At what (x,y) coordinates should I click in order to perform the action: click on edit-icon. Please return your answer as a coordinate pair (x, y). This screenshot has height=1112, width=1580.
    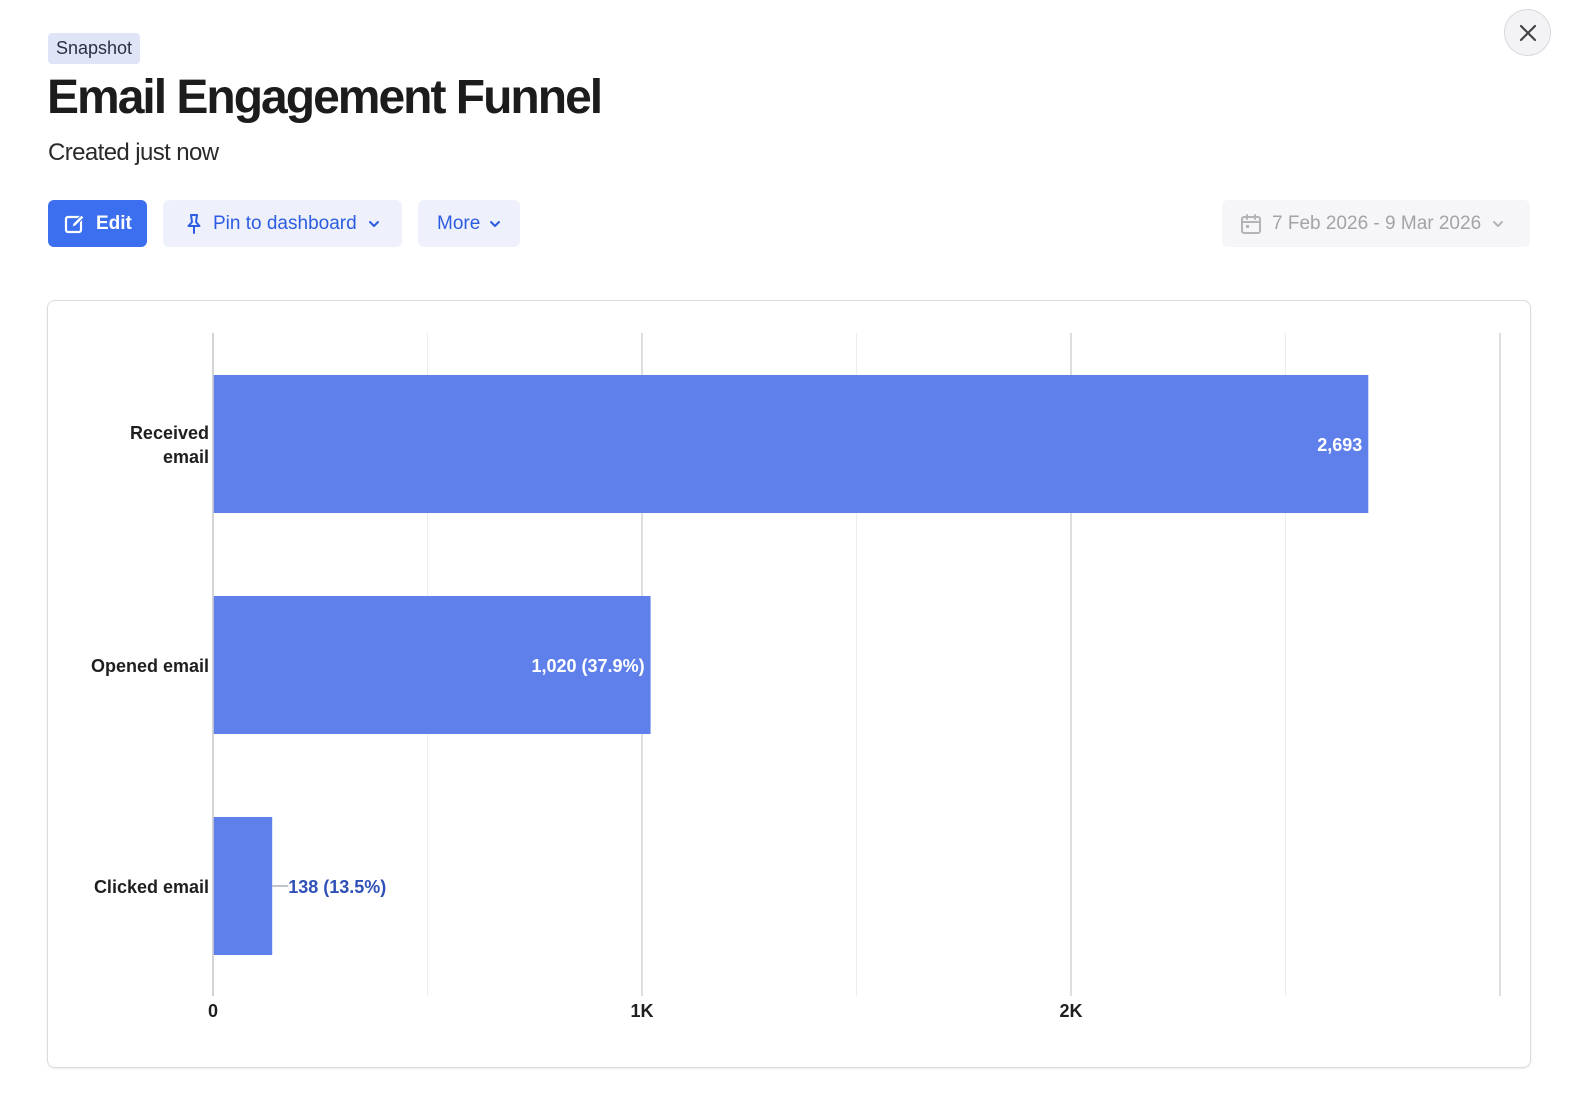
    Looking at the image, I should click on (74, 223).